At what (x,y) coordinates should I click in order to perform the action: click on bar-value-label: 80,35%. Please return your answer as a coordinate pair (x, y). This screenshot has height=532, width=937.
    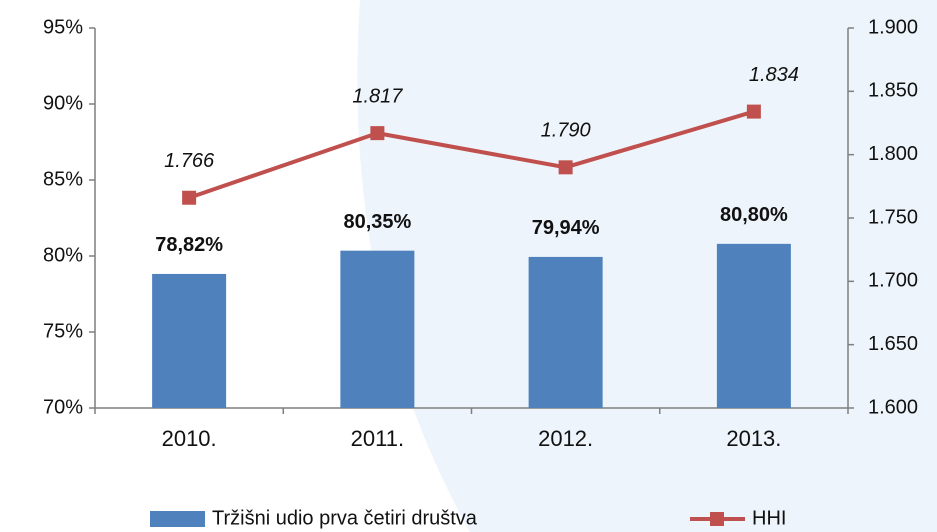
    Looking at the image, I should click on (377, 222).